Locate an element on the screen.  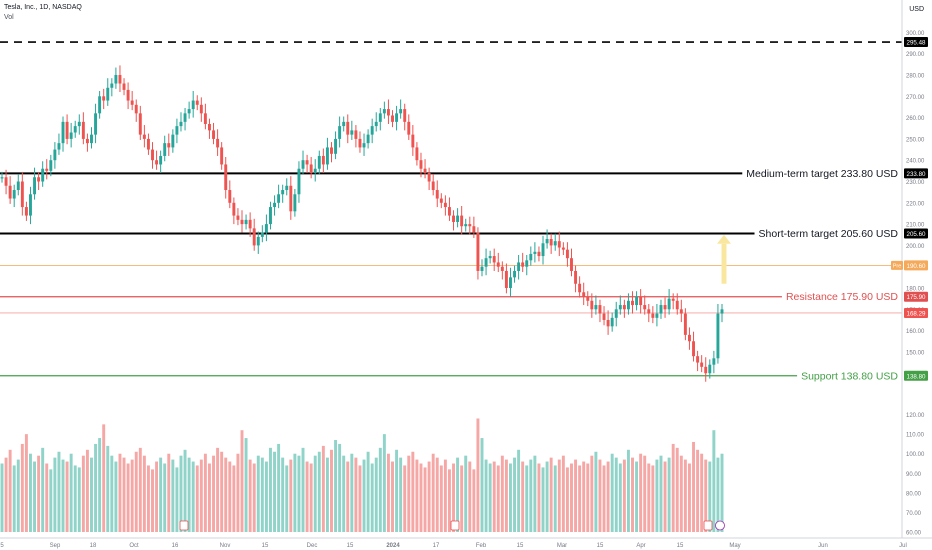
resistance-label-bg is located at coordinates (842, 297).